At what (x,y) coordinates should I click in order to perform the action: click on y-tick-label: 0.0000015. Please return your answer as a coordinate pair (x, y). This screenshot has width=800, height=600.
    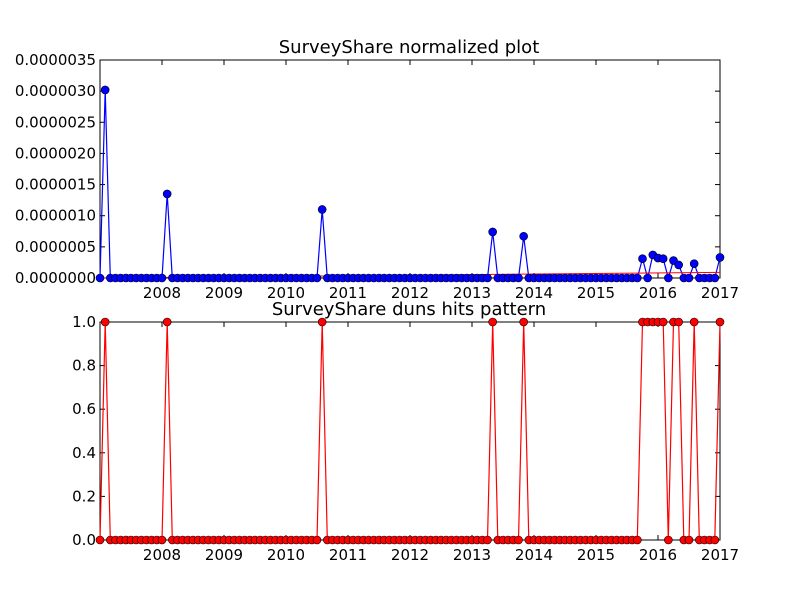
    Looking at the image, I should click on (55, 185).